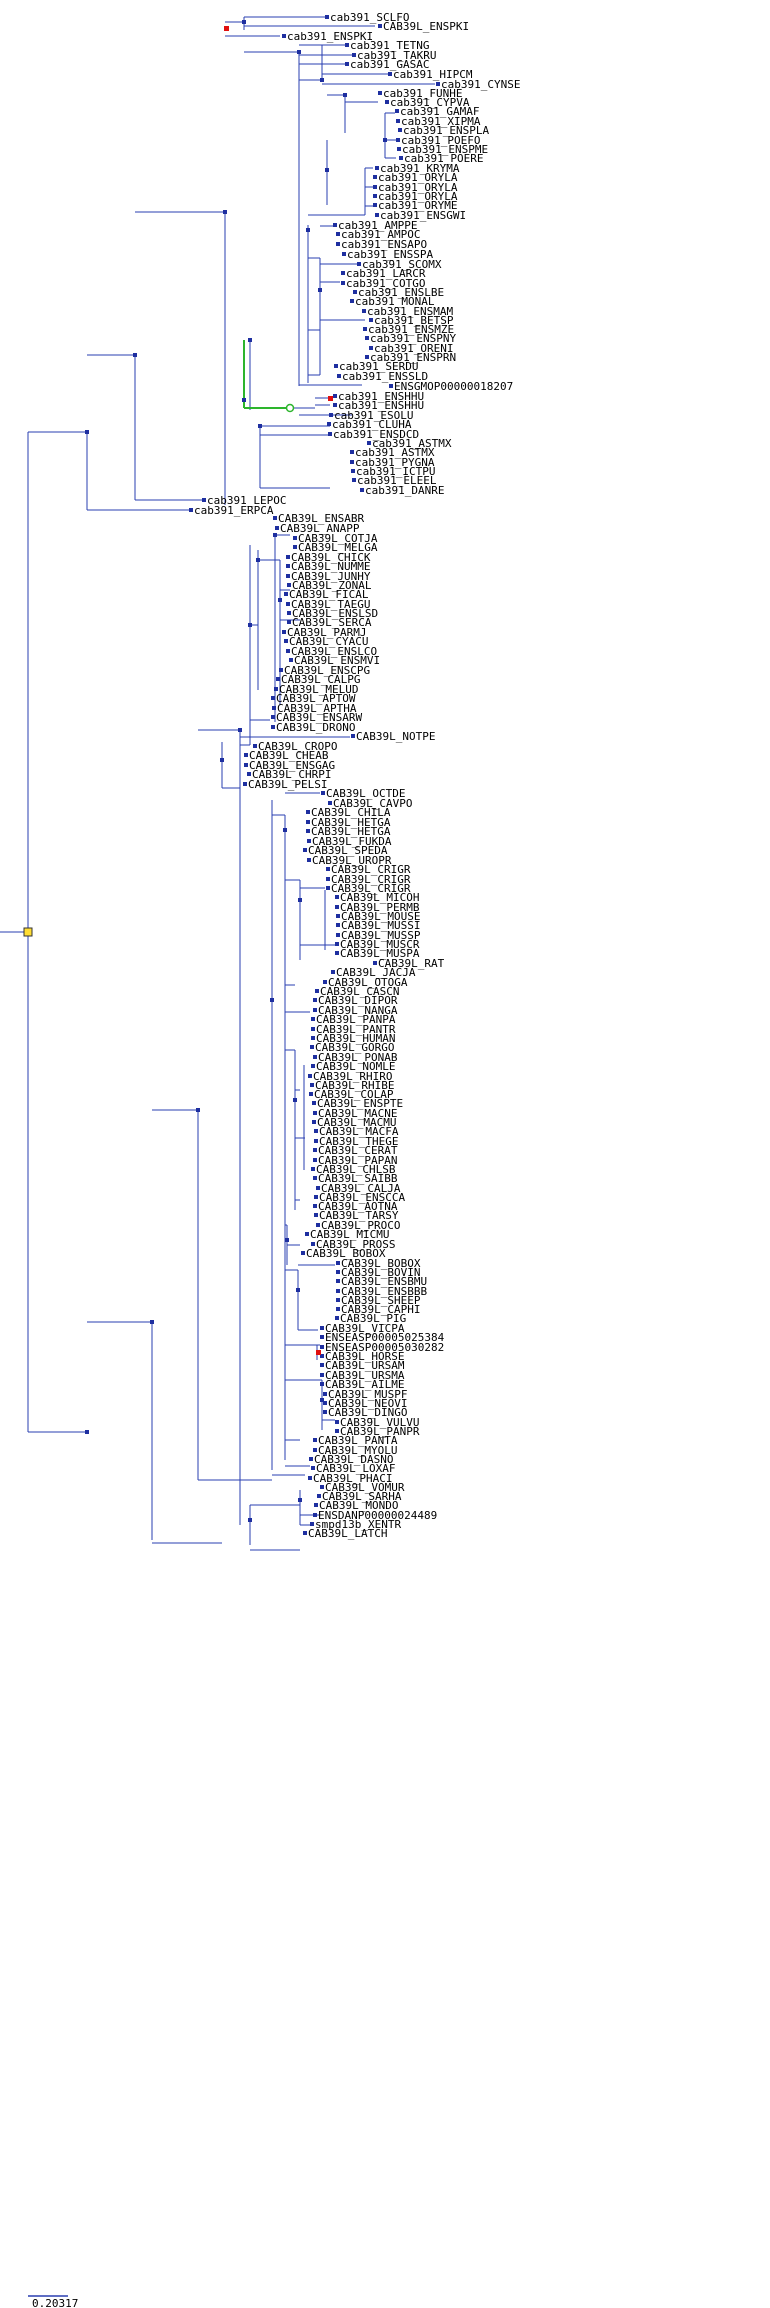 Image resolution: width=770 pixels, height=2308 pixels. I want to click on leaf-label: CAB39L_COTJA, so click(338, 538).